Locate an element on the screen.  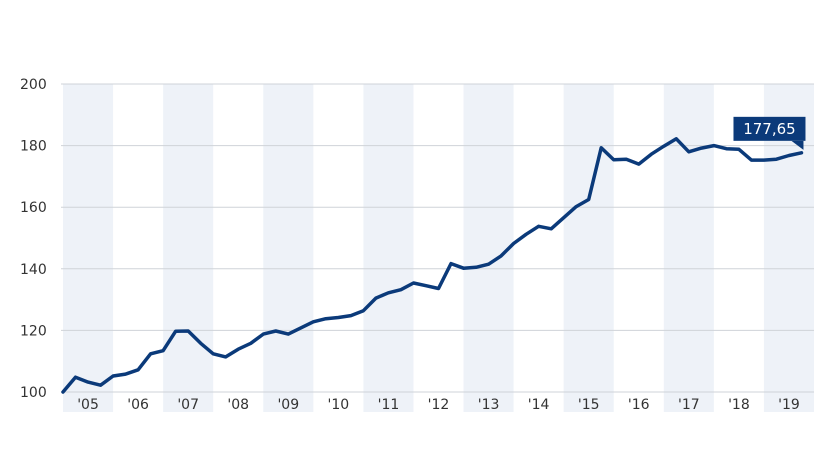
x-tick-label: '15 is located at coordinates (589, 405).